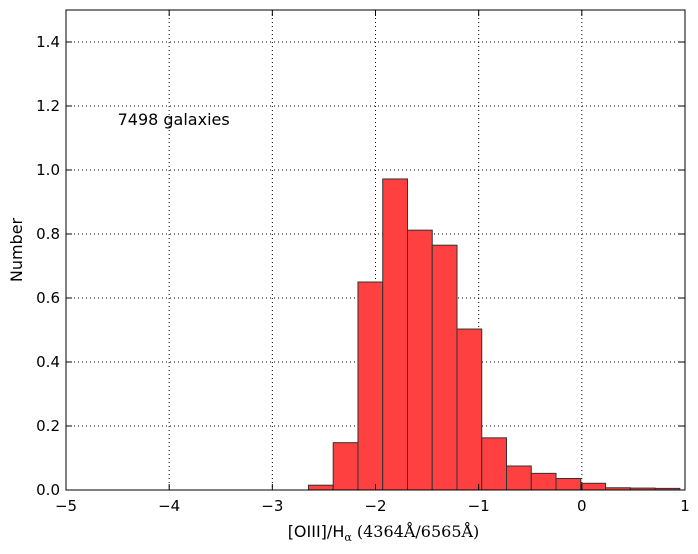  Describe the element at coordinates (272, 506) in the screenshot. I see `x-tick-label: −3` at that location.